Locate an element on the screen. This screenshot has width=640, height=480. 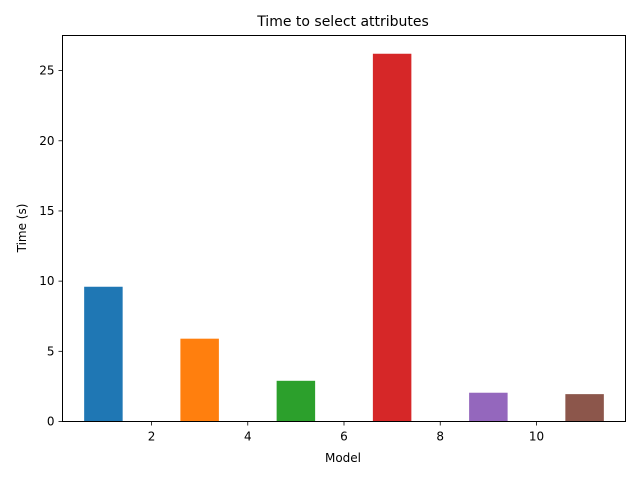
y-tick-label: 5 is located at coordinates (51, 351).